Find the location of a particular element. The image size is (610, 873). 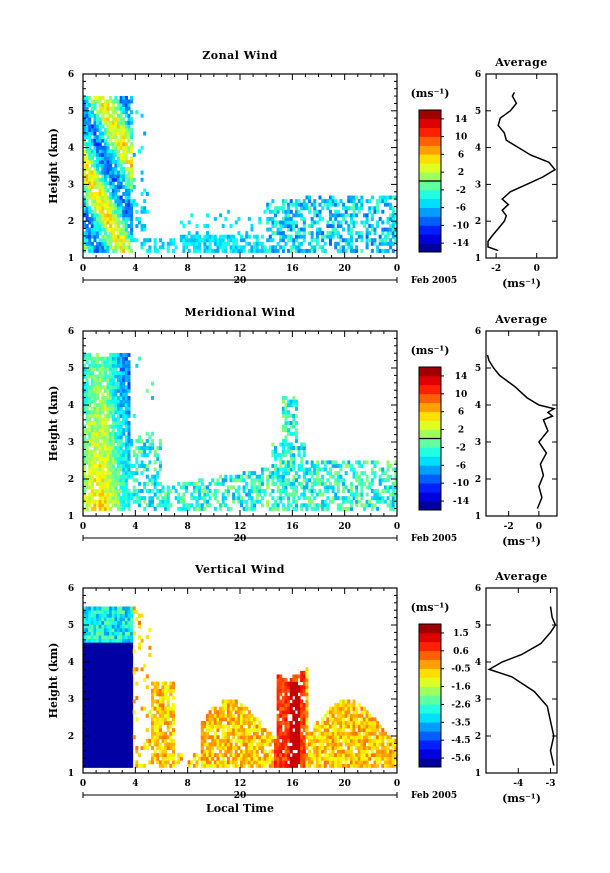

y-tick-label: 2 is located at coordinates (71, 480).